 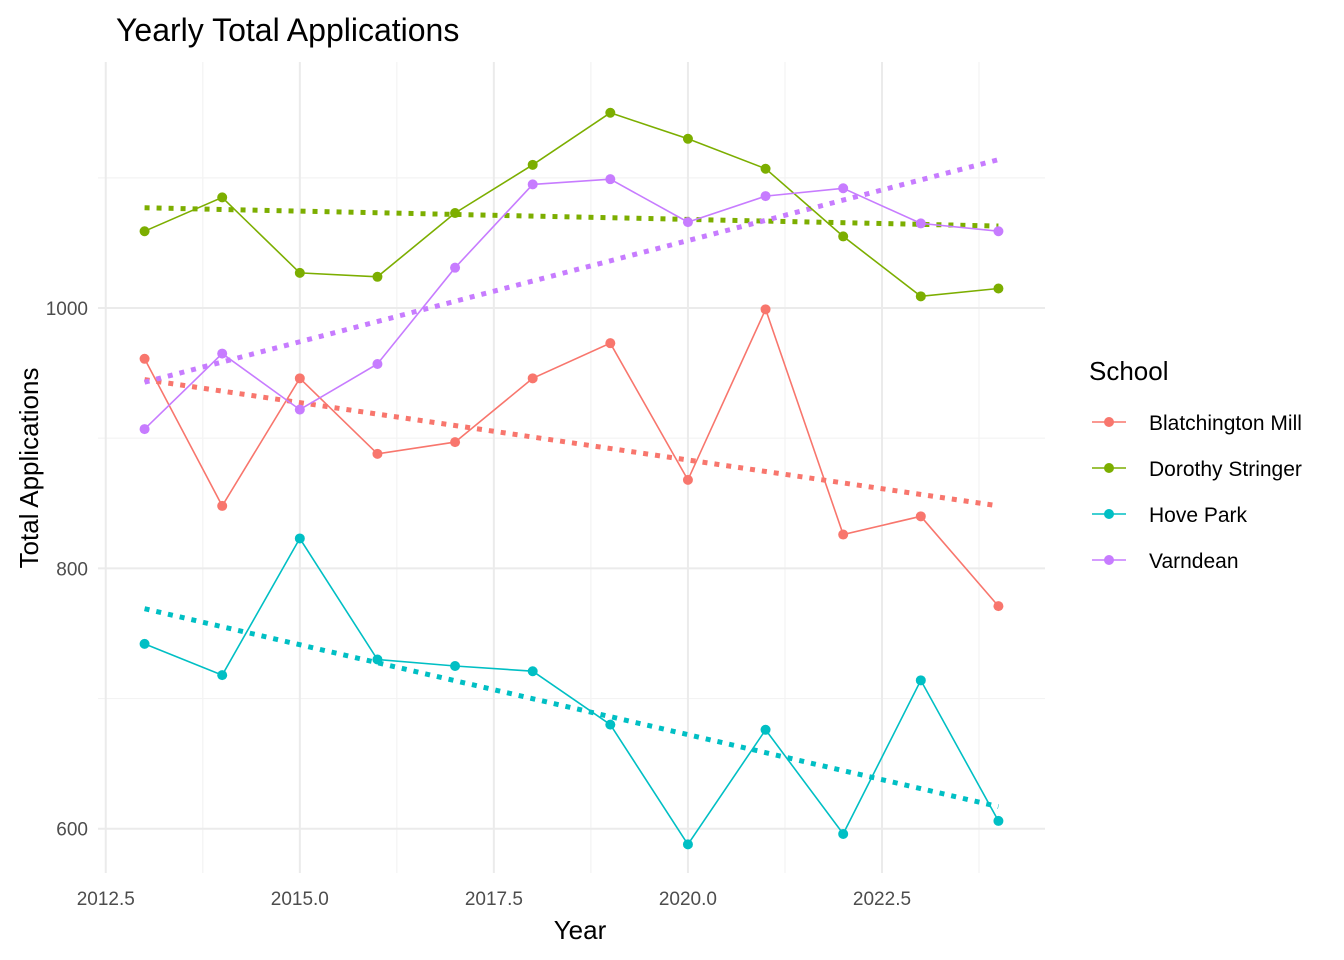 I want to click on chart-title: Yearly Total Applications, so click(x=287, y=30).